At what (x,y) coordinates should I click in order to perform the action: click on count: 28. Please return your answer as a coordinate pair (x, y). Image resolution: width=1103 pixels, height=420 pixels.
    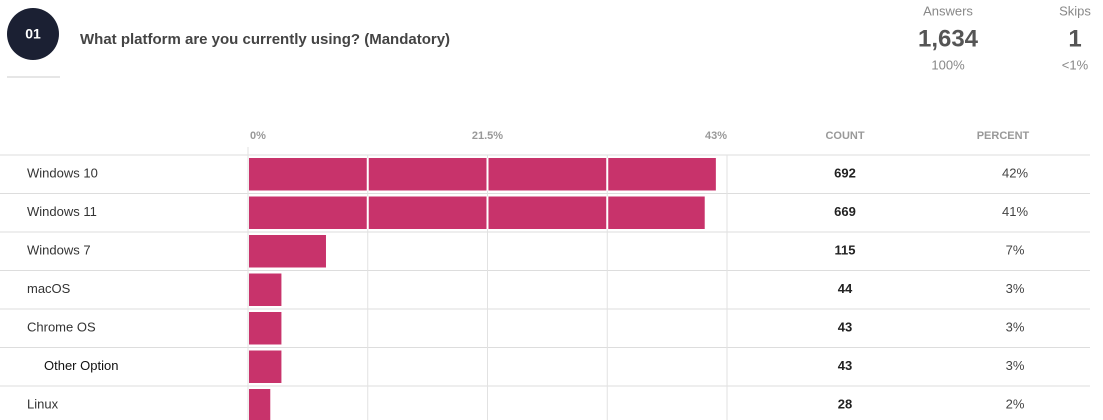
    Looking at the image, I should click on (845, 404).